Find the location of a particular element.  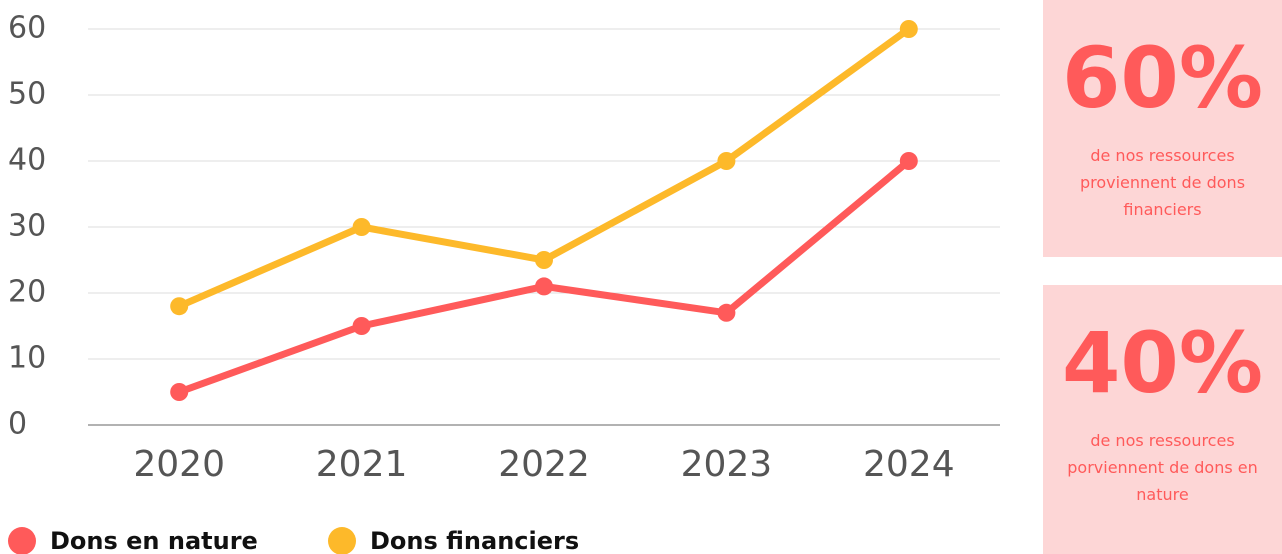

y-tick-label: 20 is located at coordinates (27, 292).